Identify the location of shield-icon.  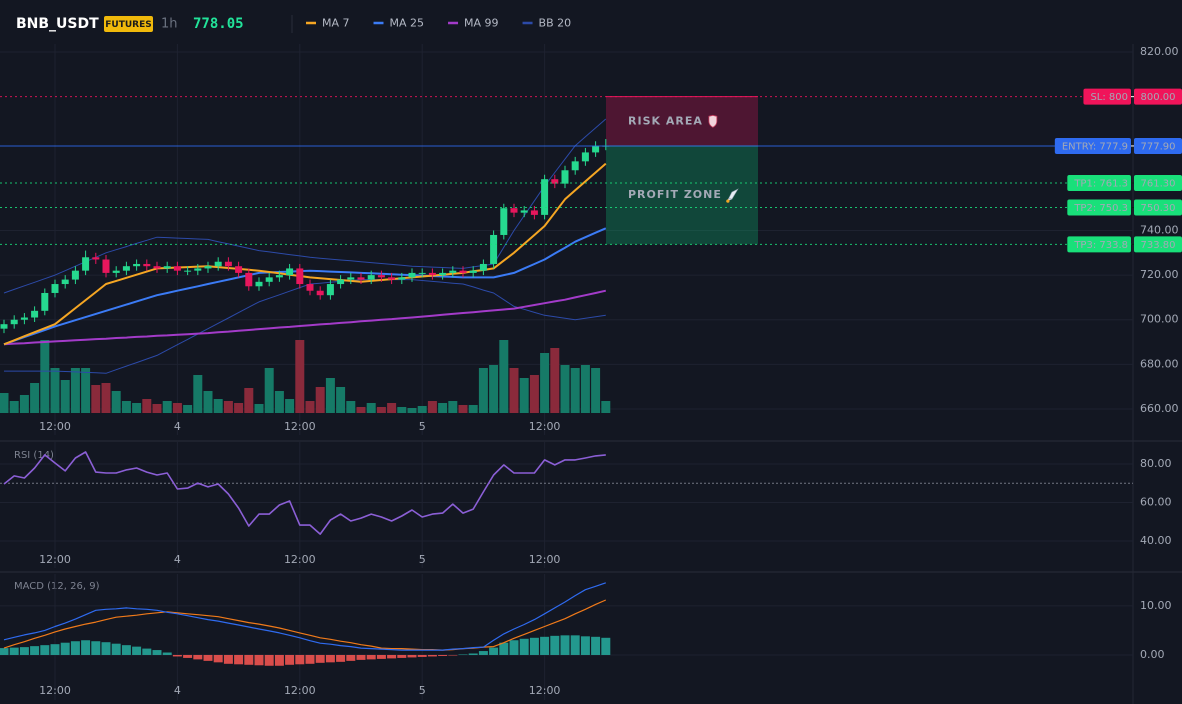
(713, 121).